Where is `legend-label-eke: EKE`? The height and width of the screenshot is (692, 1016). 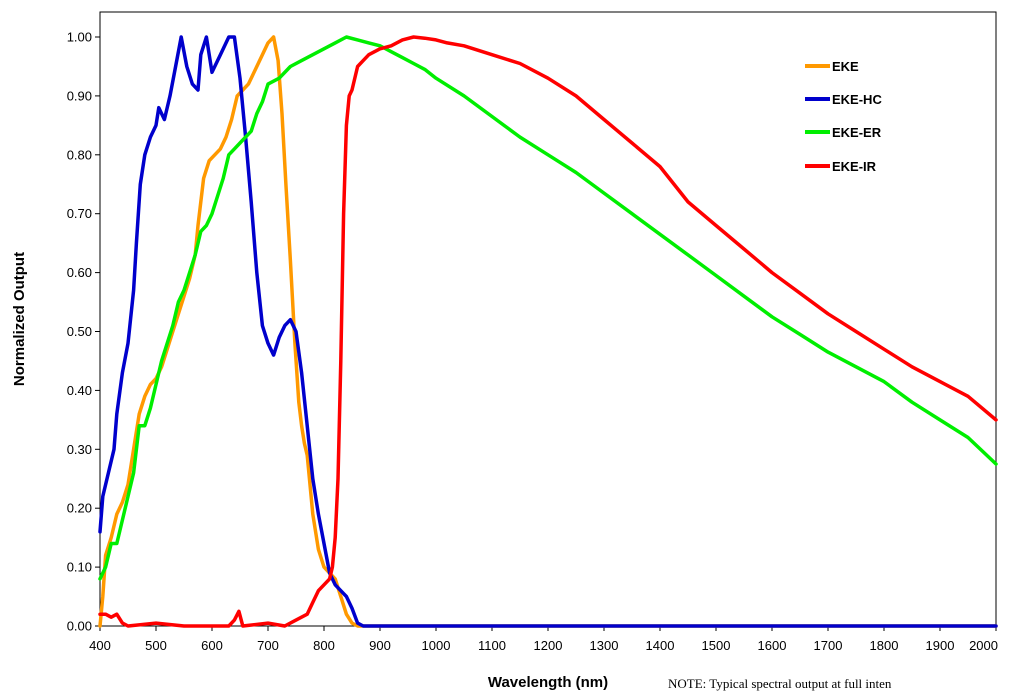 legend-label-eke: EKE is located at coordinates (845, 66).